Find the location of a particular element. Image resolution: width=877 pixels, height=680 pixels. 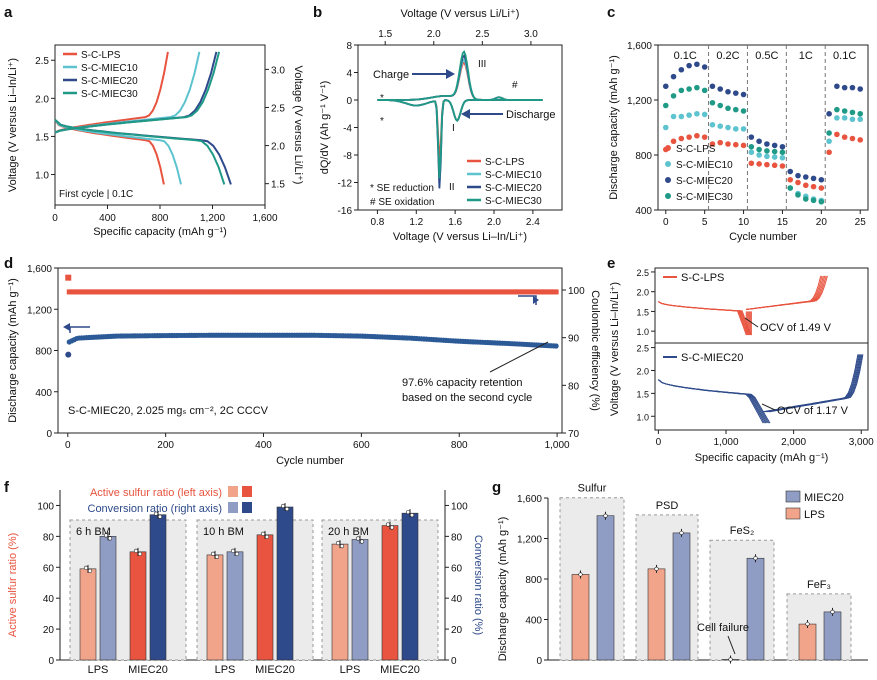

y-tick-label: -12 is located at coordinates (345, 184).